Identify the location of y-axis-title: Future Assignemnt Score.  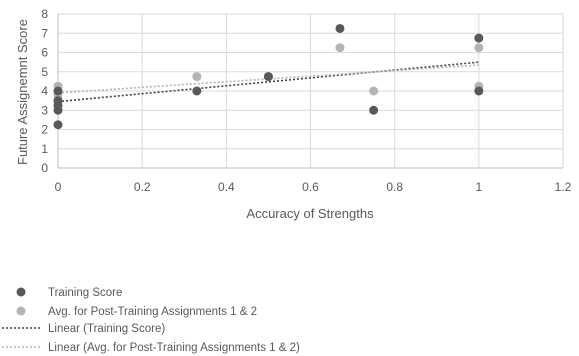
(22, 92).